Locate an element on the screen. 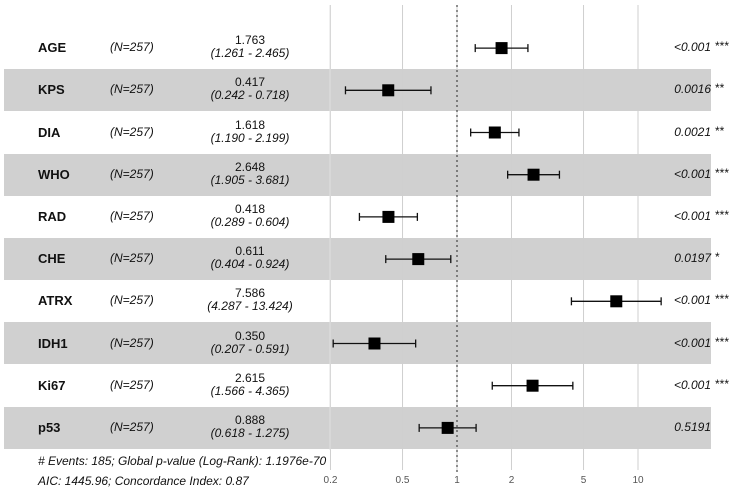  hazard-ratio-label: 1.763 is located at coordinates (250, 40).